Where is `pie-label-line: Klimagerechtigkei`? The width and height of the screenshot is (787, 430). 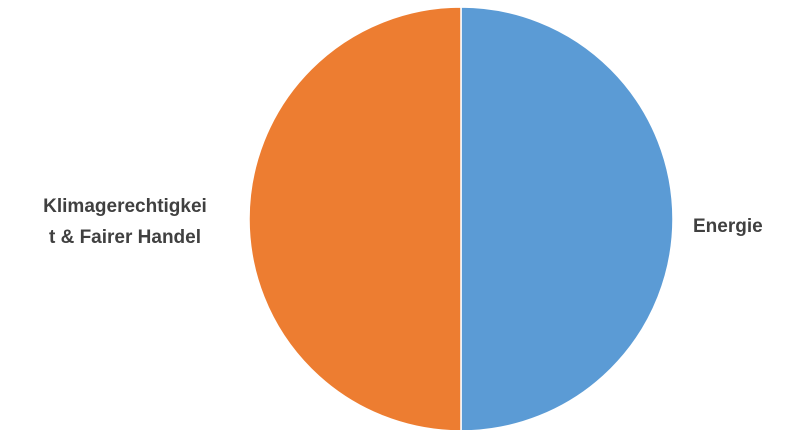
pie-label-line: Klimagerechtigkei is located at coordinates (125, 206).